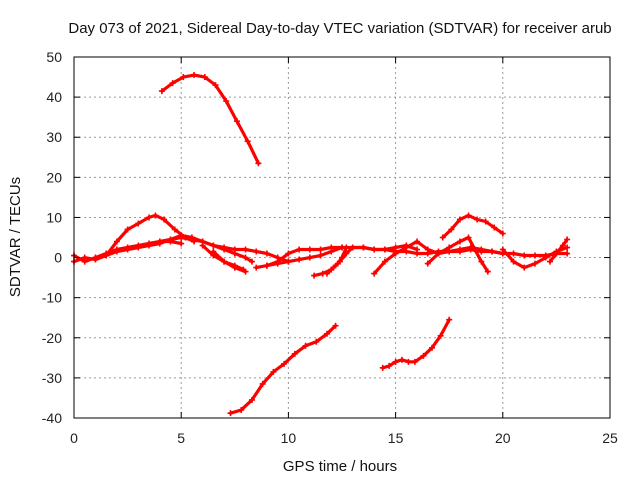  Describe the element at coordinates (52, 338) in the screenshot. I see `y-tick-label: -20` at that location.